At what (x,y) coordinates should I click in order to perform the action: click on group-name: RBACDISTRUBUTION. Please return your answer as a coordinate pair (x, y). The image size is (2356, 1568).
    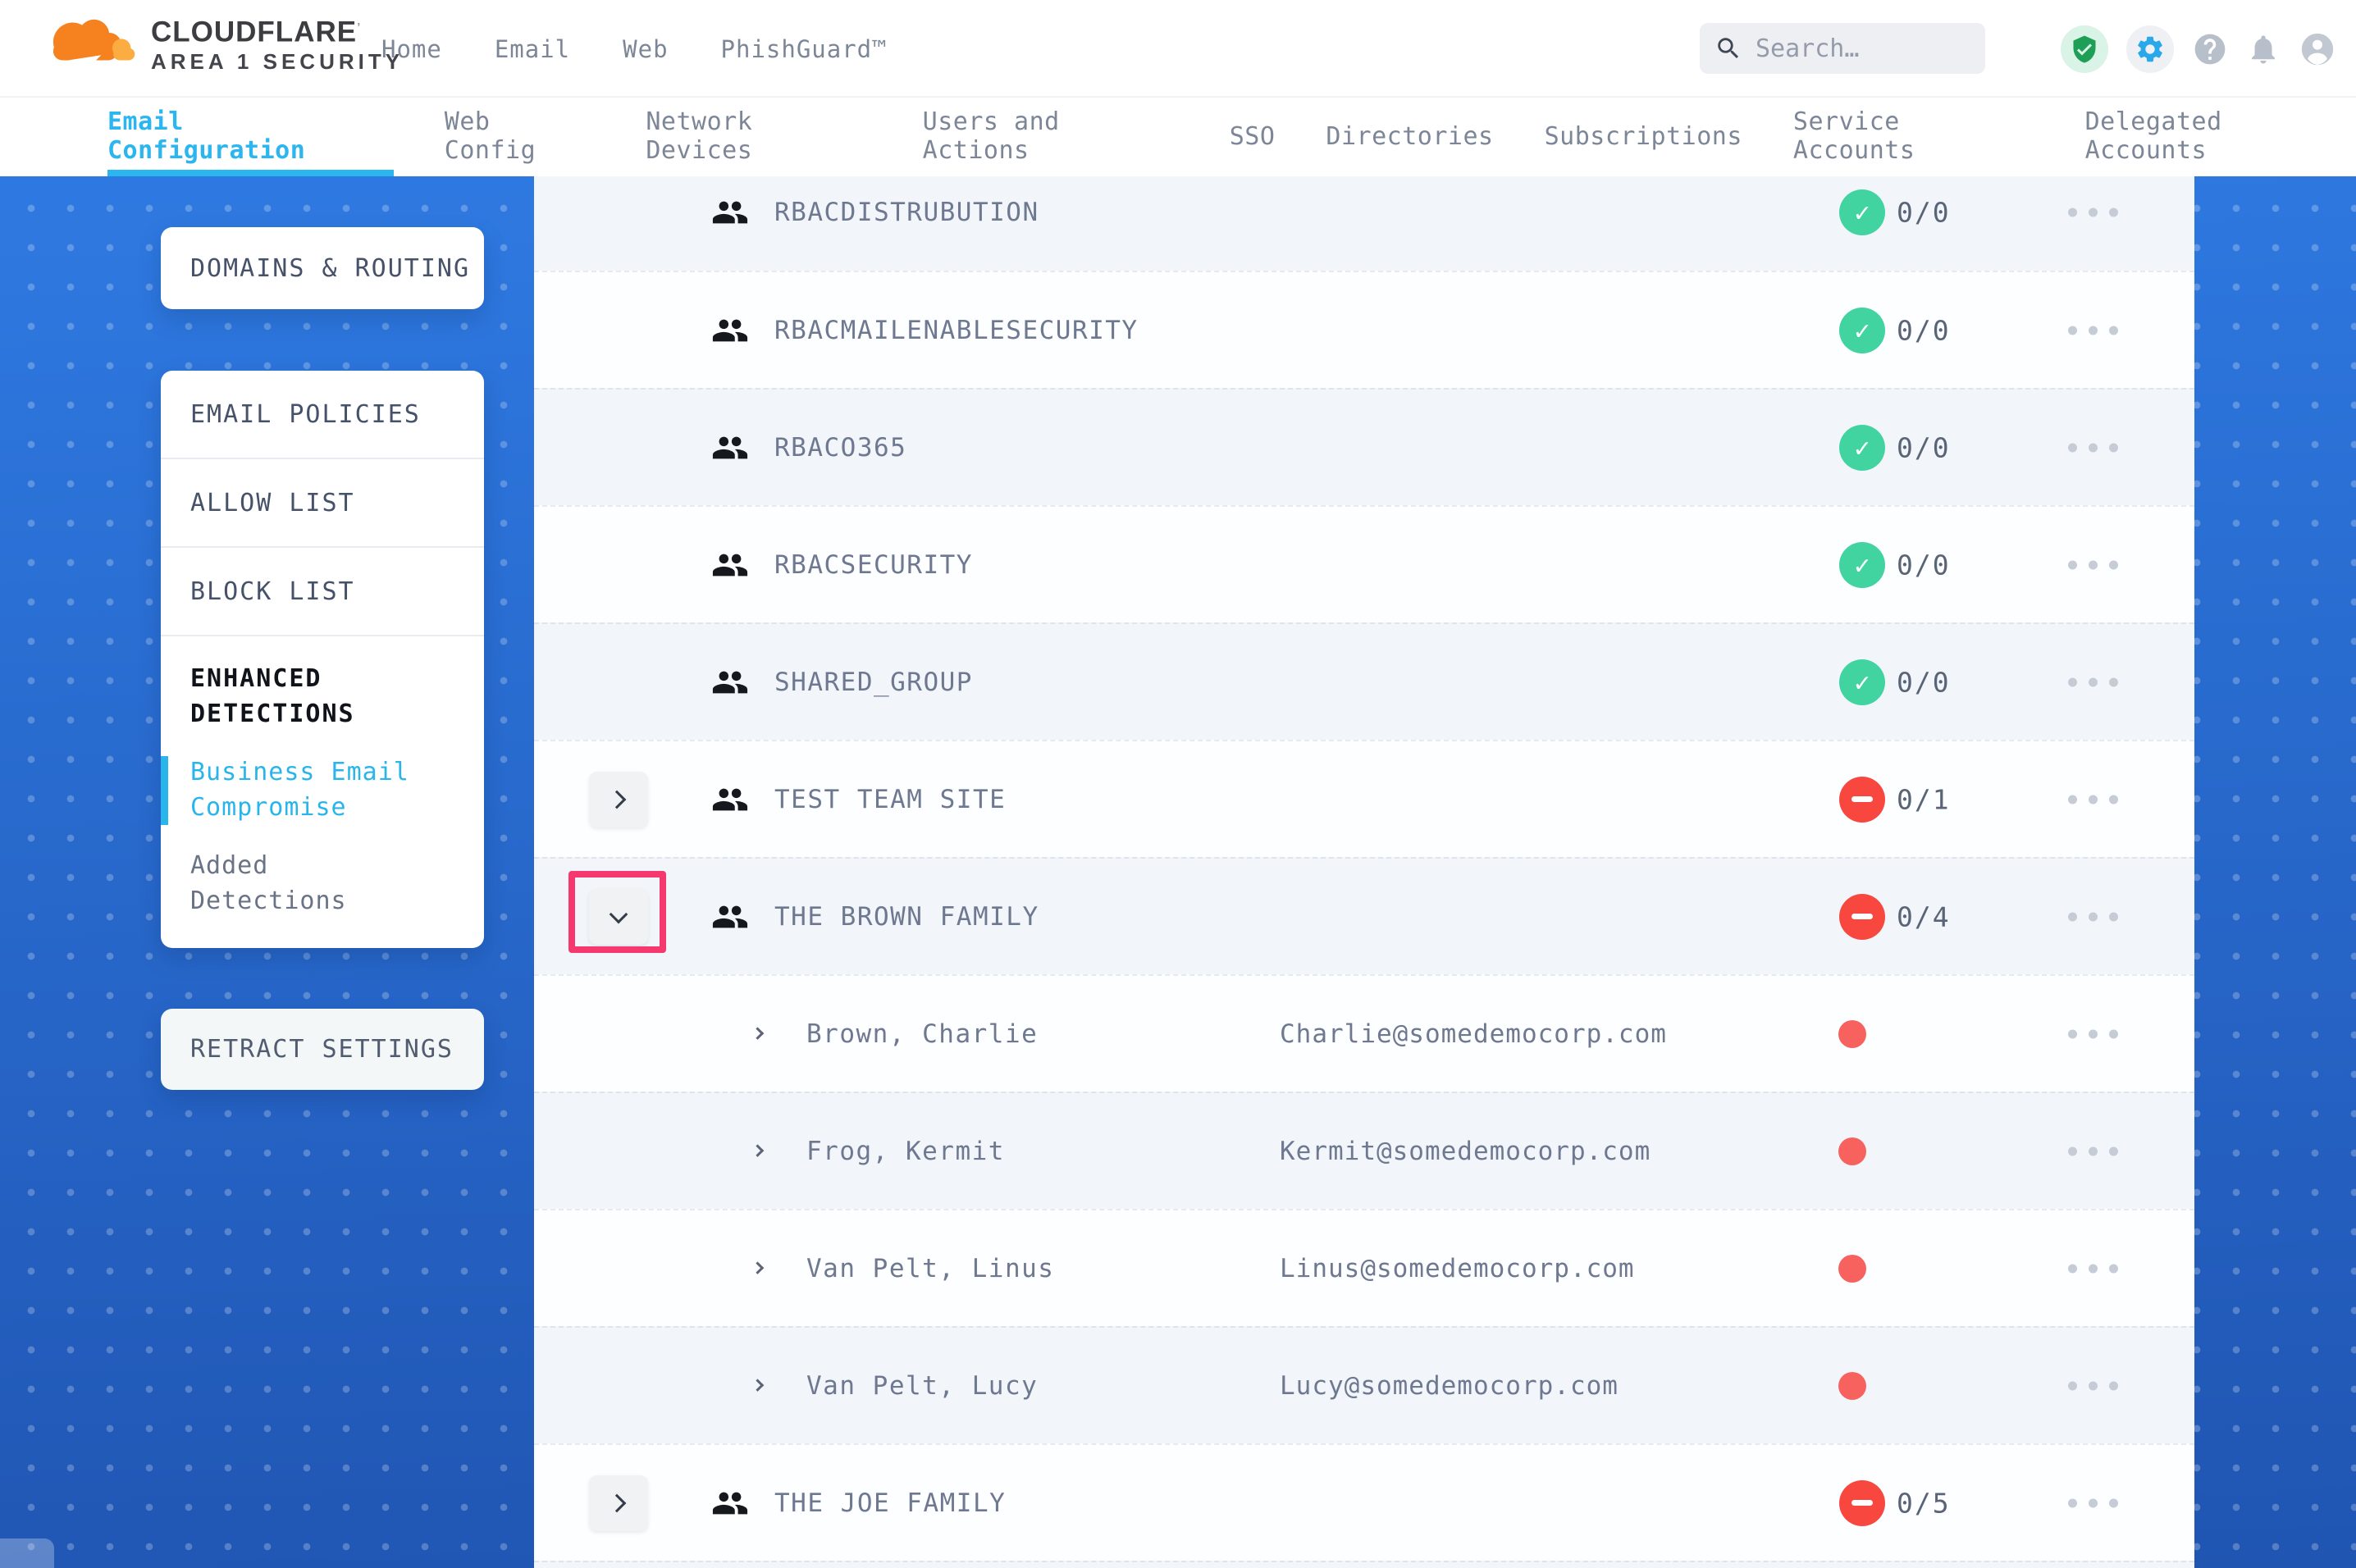
    Looking at the image, I should click on (907, 212).